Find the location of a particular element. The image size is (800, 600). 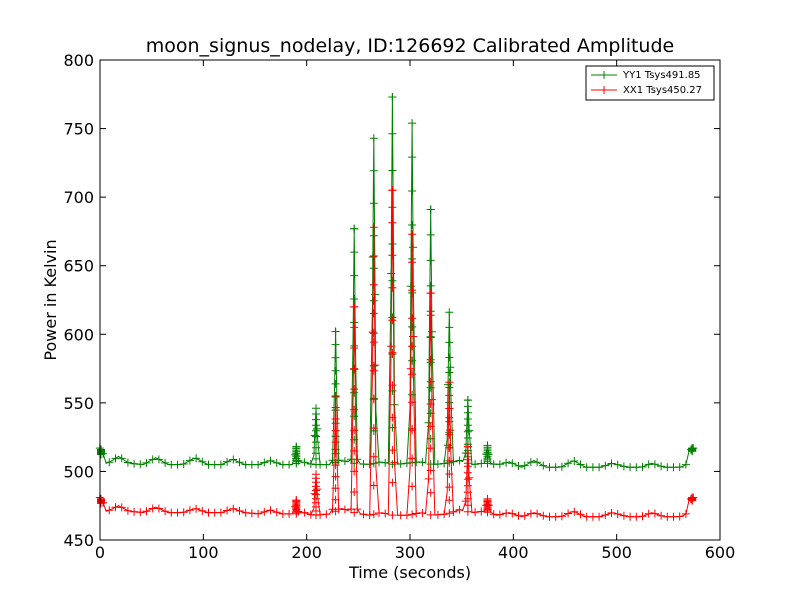

x-tick-label: 400 is located at coordinates (513, 552).